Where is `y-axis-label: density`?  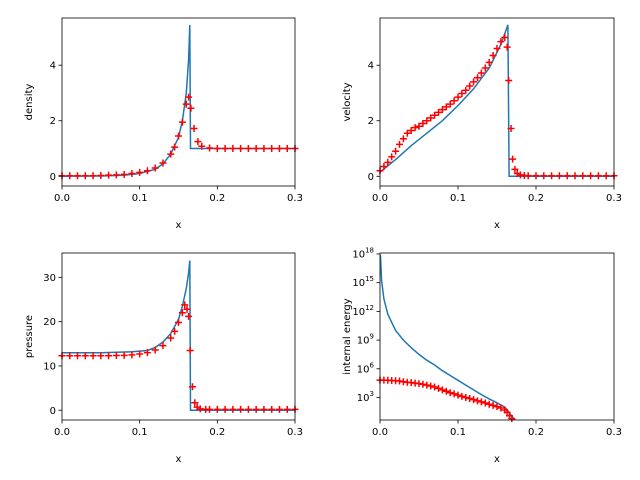 y-axis-label: density is located at coordinates (29, 102).